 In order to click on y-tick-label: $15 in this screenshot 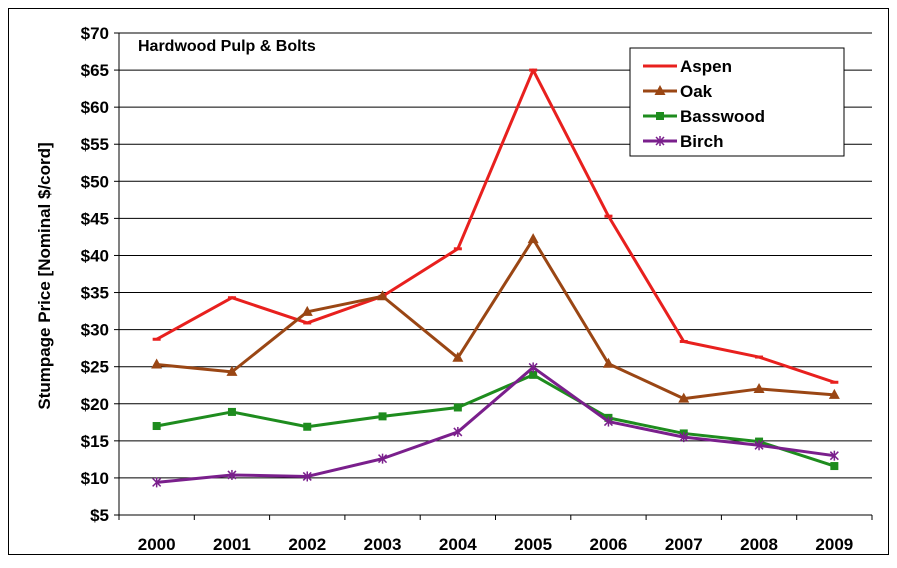, I will do `click(95, 441)`.